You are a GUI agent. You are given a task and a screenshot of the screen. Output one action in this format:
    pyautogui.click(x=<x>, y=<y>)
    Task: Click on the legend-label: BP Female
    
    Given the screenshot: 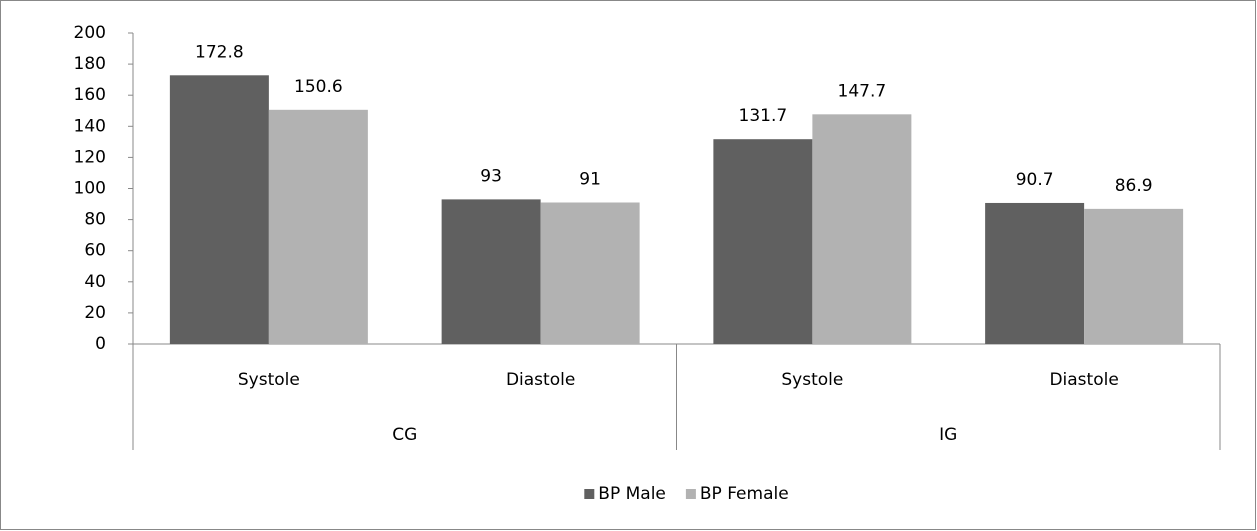 What is the action you would take?
    pyautogui.click(x=744, y=494)
    